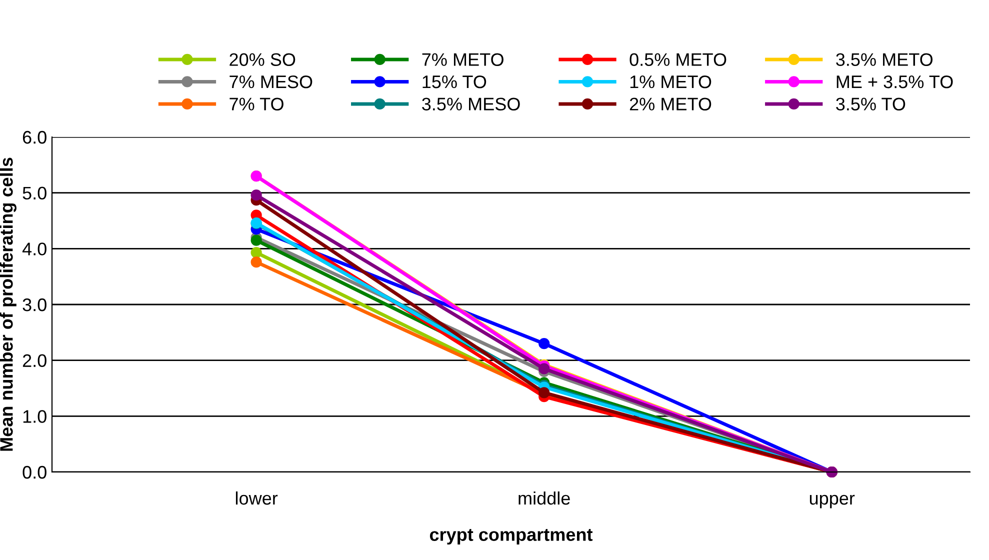 Image resolution: width=989 pixels, height=560 pixels. Describe the element at coordinates (8, 304) in the screenshot. I see `y-axis-title: Mean number of proliferating cells` at that location.